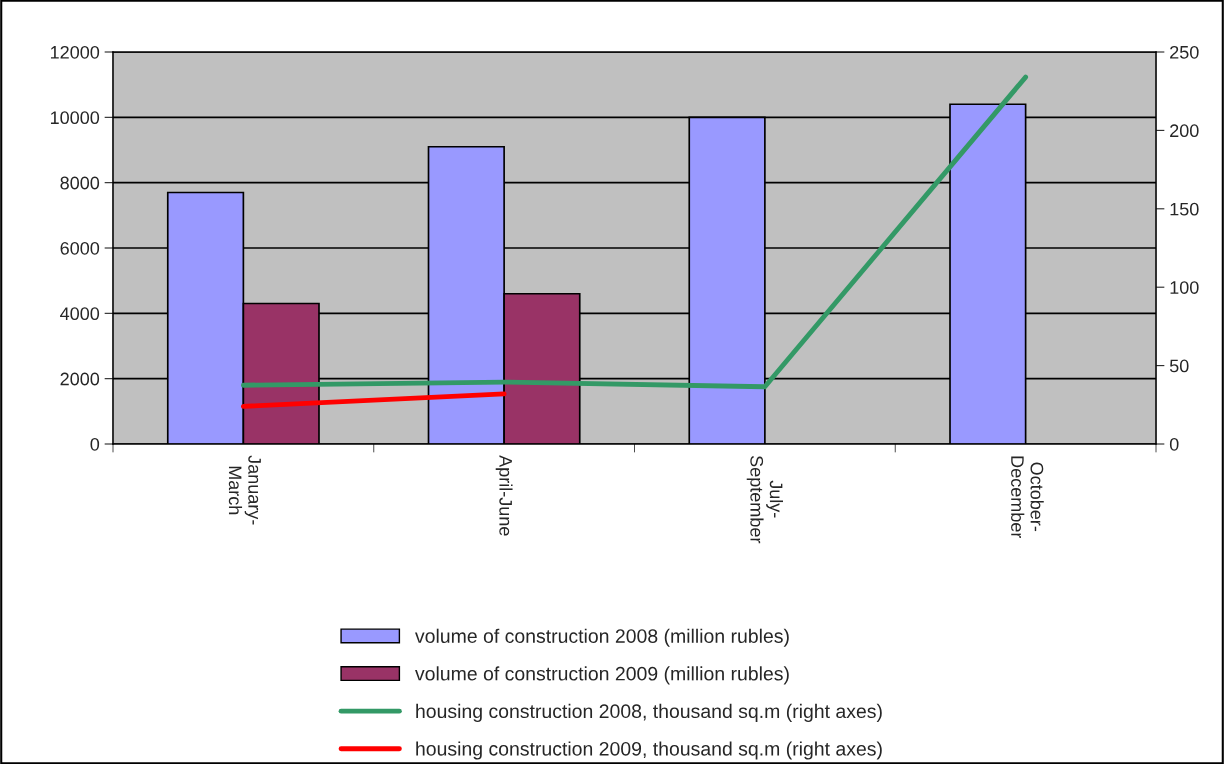  I want to click on x-tick-label: October- December, so click(1027, 497).